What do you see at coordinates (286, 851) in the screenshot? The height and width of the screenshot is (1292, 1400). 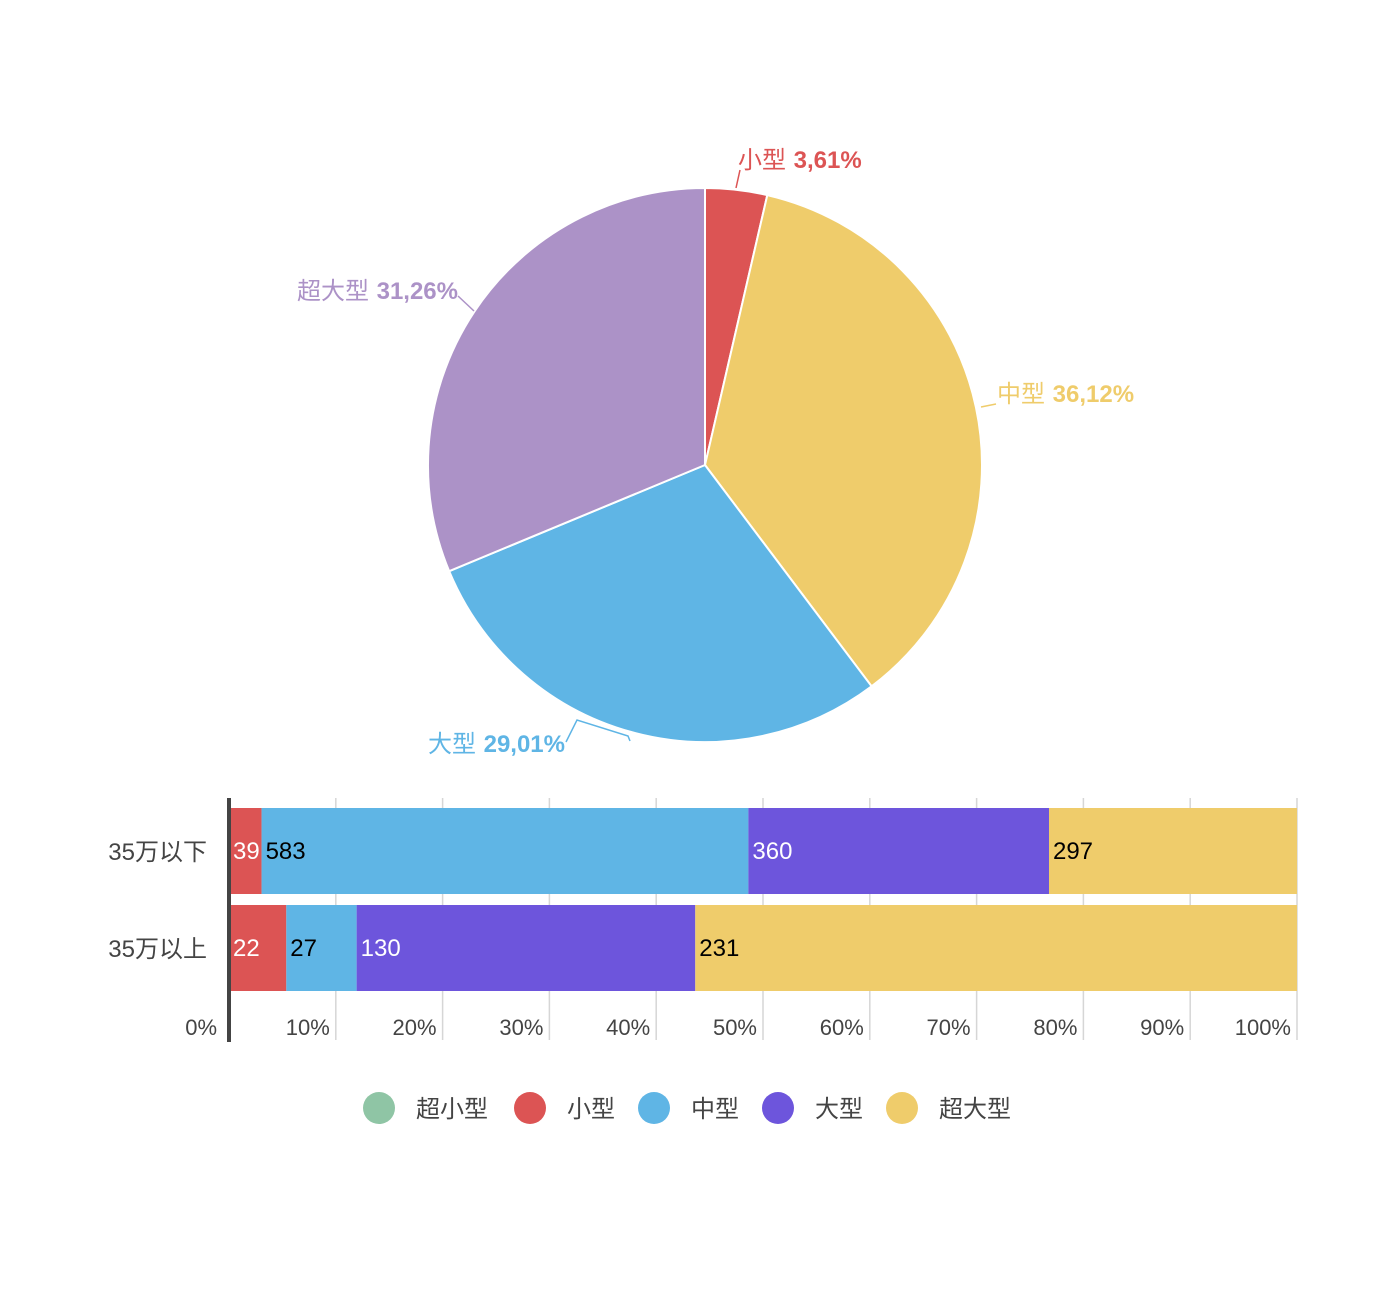 I see `bar-data-label: 583` at bounding box center [286, 851].